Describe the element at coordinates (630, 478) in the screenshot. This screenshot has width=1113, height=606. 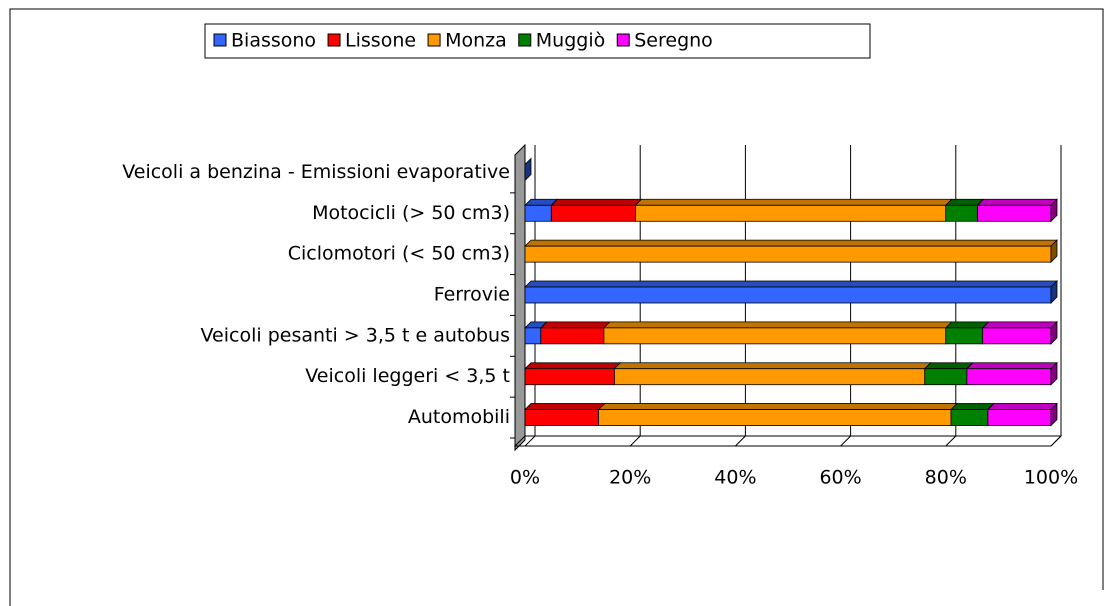
I see `x-tick-label: 20%` at that location.